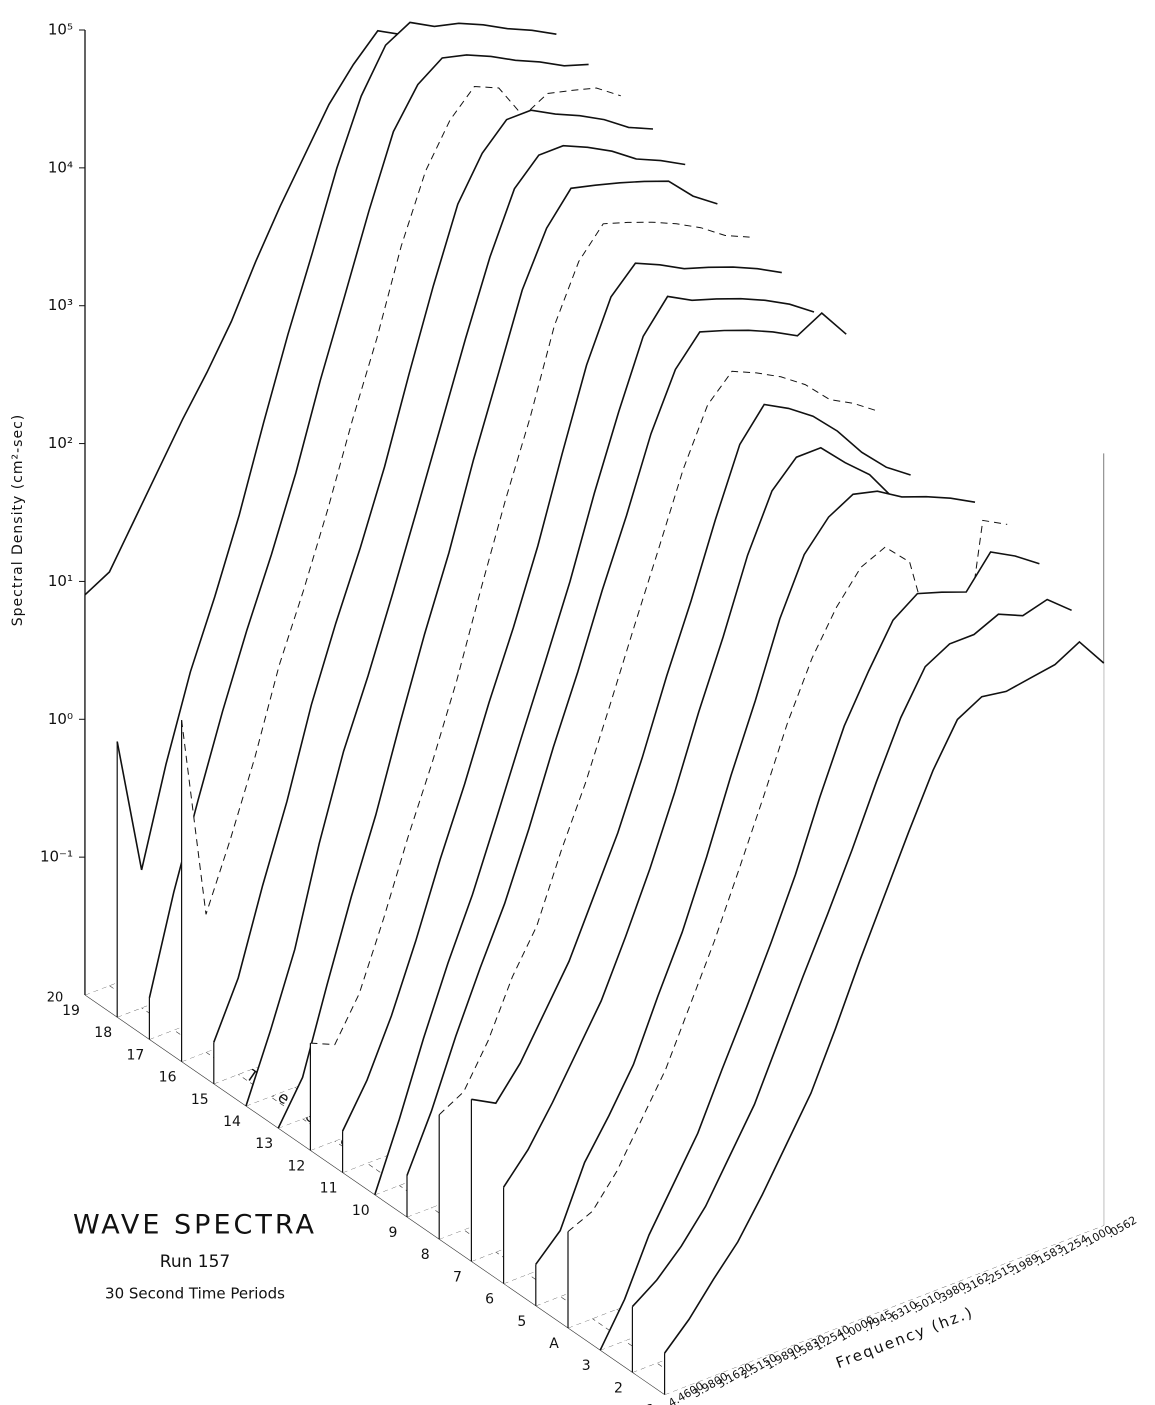 The width and height of the screenshot is (1155, 1405). Describe the element at coordinates (71, 1011) in the screenshot. I see `time-period-label: 19` at that location.